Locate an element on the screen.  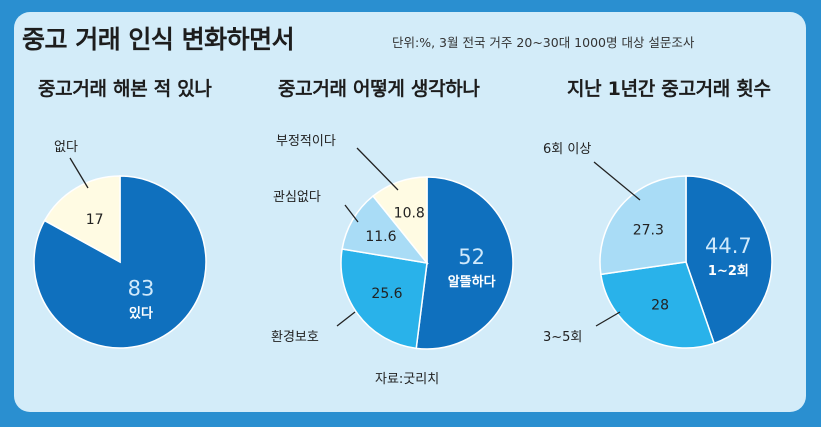
pie-chart-experience: 83 있다 17 is located at coordinates (120, 262).